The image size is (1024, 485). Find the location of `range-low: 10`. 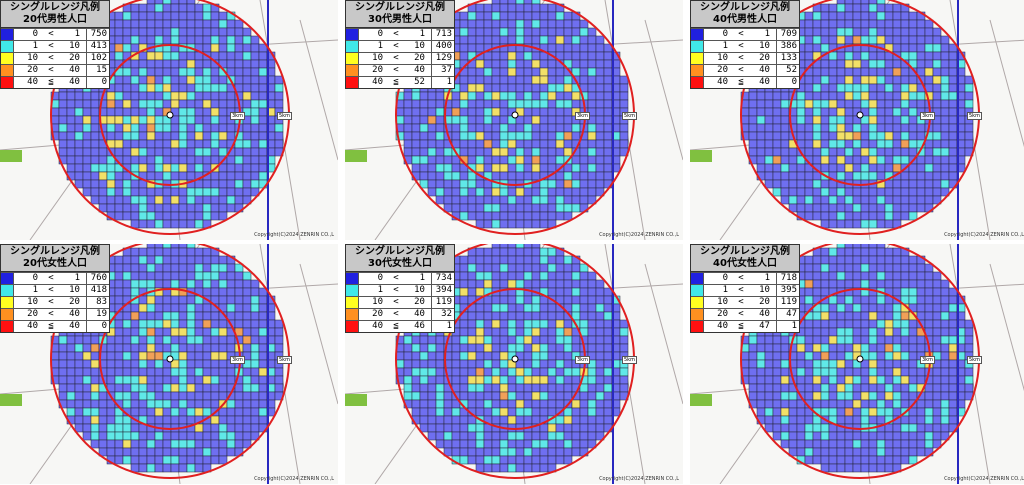

range-low: 10 is located at coordinates (722, 58).